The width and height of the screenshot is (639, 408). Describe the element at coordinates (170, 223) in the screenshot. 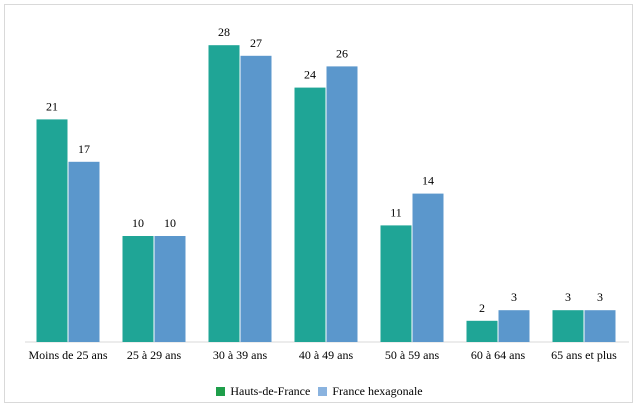

I see `data-label-france-hexagonale-25-a-29-ans: 10` at that location.